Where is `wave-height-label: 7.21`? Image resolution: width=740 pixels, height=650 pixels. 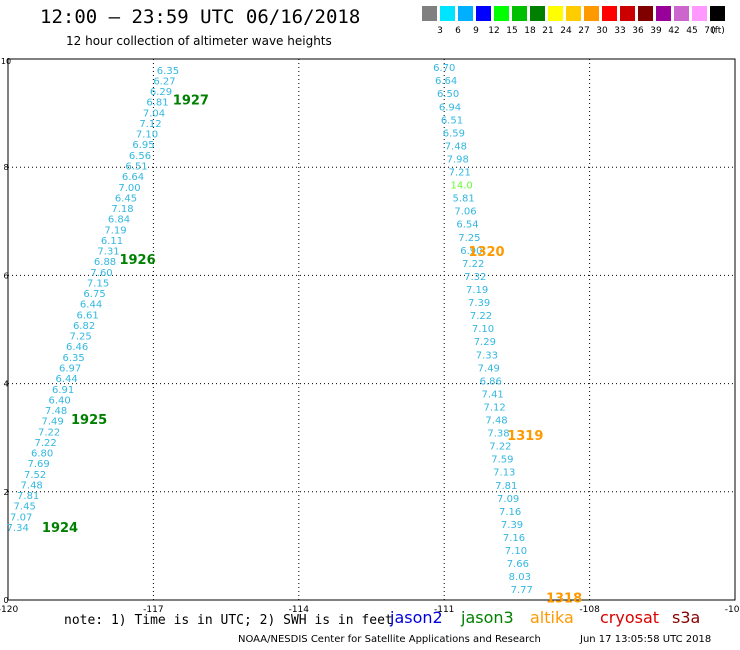 wave-height-label: 7.21 is located at coordinates (460, 173).